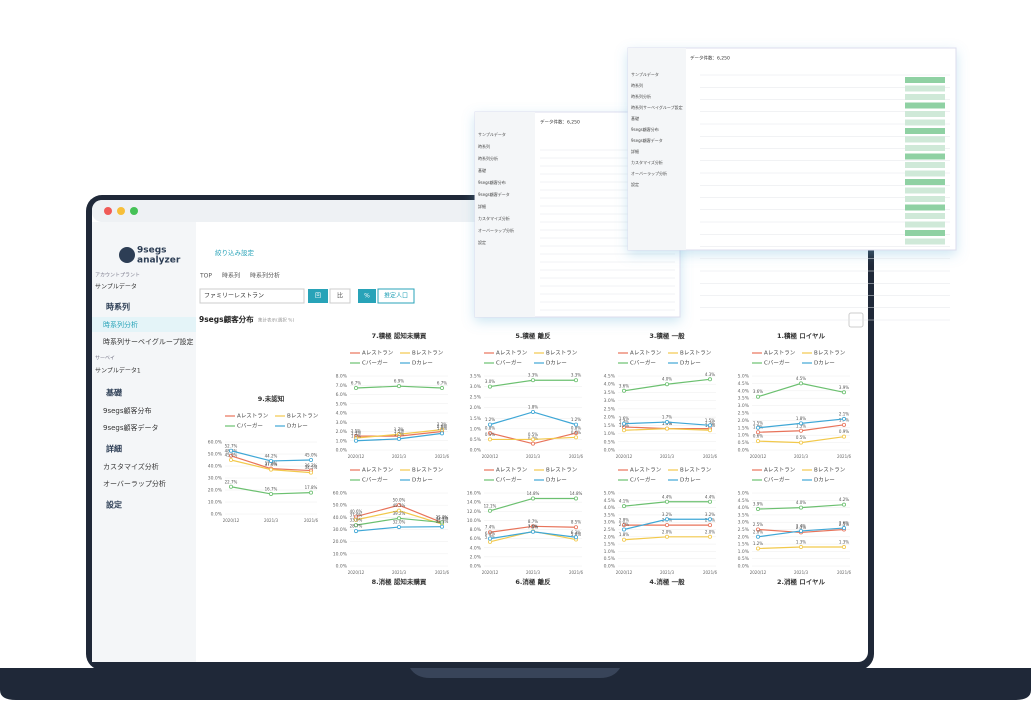 Image resolution: width=1031 pixels, height=721 pixels. Describe the element at coordinates (710, 58) in the screenshot. I see `panel-count: データ件数：6,250` at that location.